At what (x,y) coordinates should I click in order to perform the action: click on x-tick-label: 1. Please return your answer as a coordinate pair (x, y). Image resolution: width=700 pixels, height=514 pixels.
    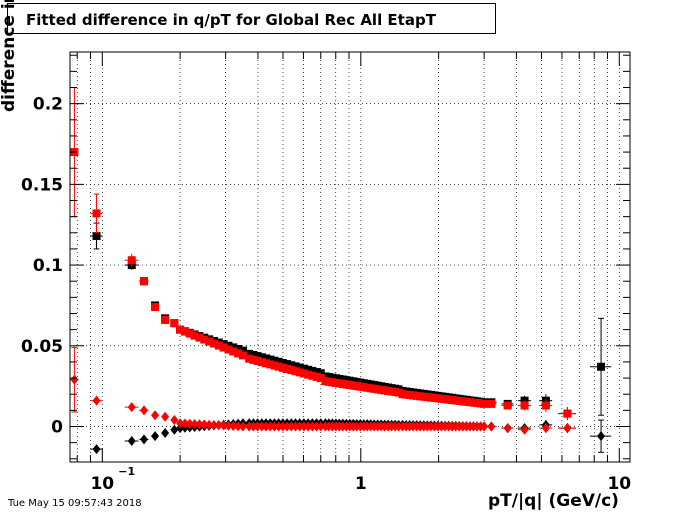
    Looking at the image, I should click on (361, 484).